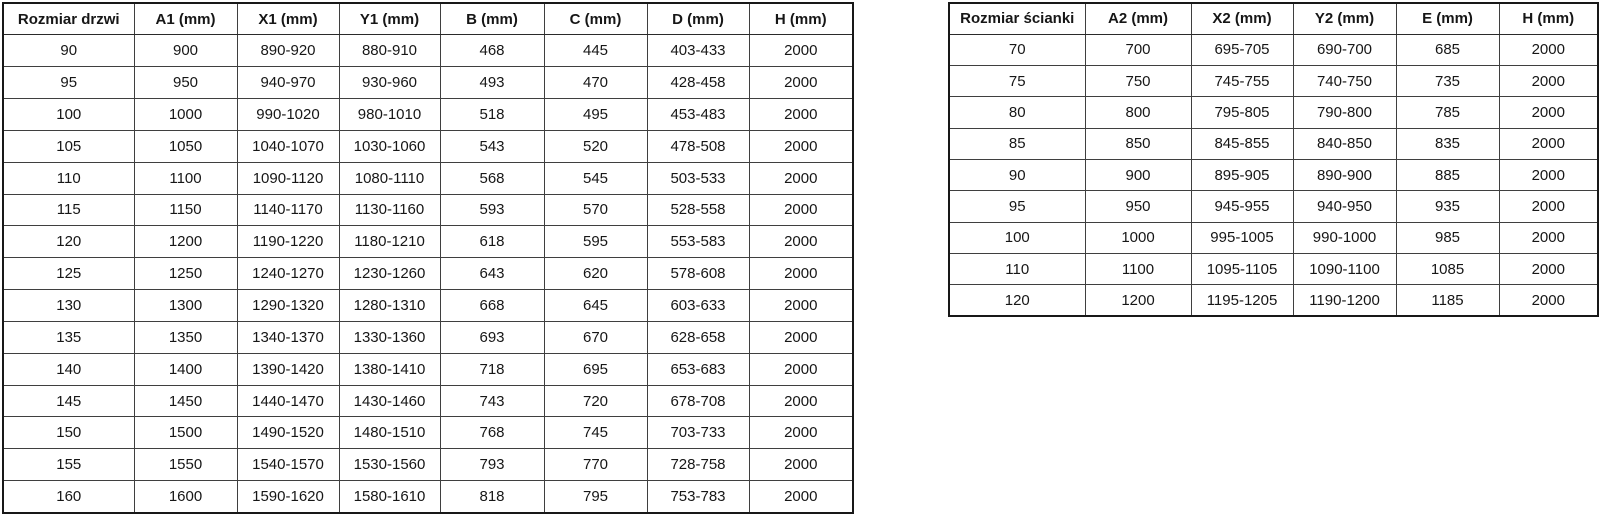  Describe the element at coordinates (698, 83) in the screenshot. I see `table-cell: 428-458` at that location.